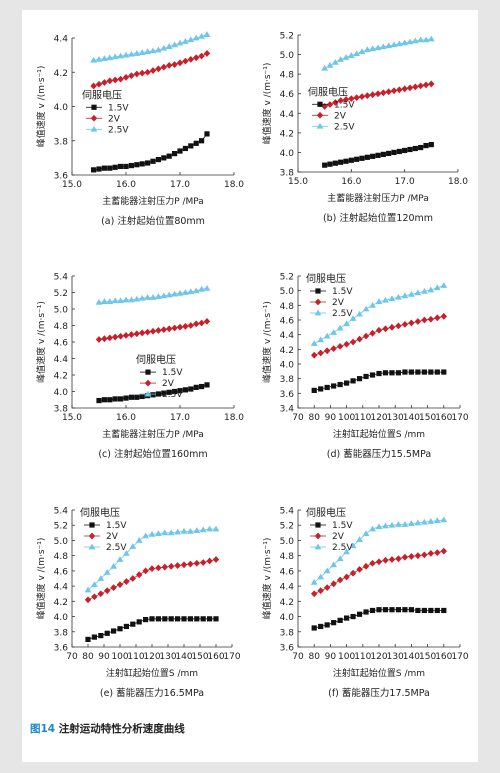 The image size is (500, 773). What do you see at coordinates (72, 418) in the screenshot?
I see `x-tick-label: 15.0` at bounding box center [72, 418].